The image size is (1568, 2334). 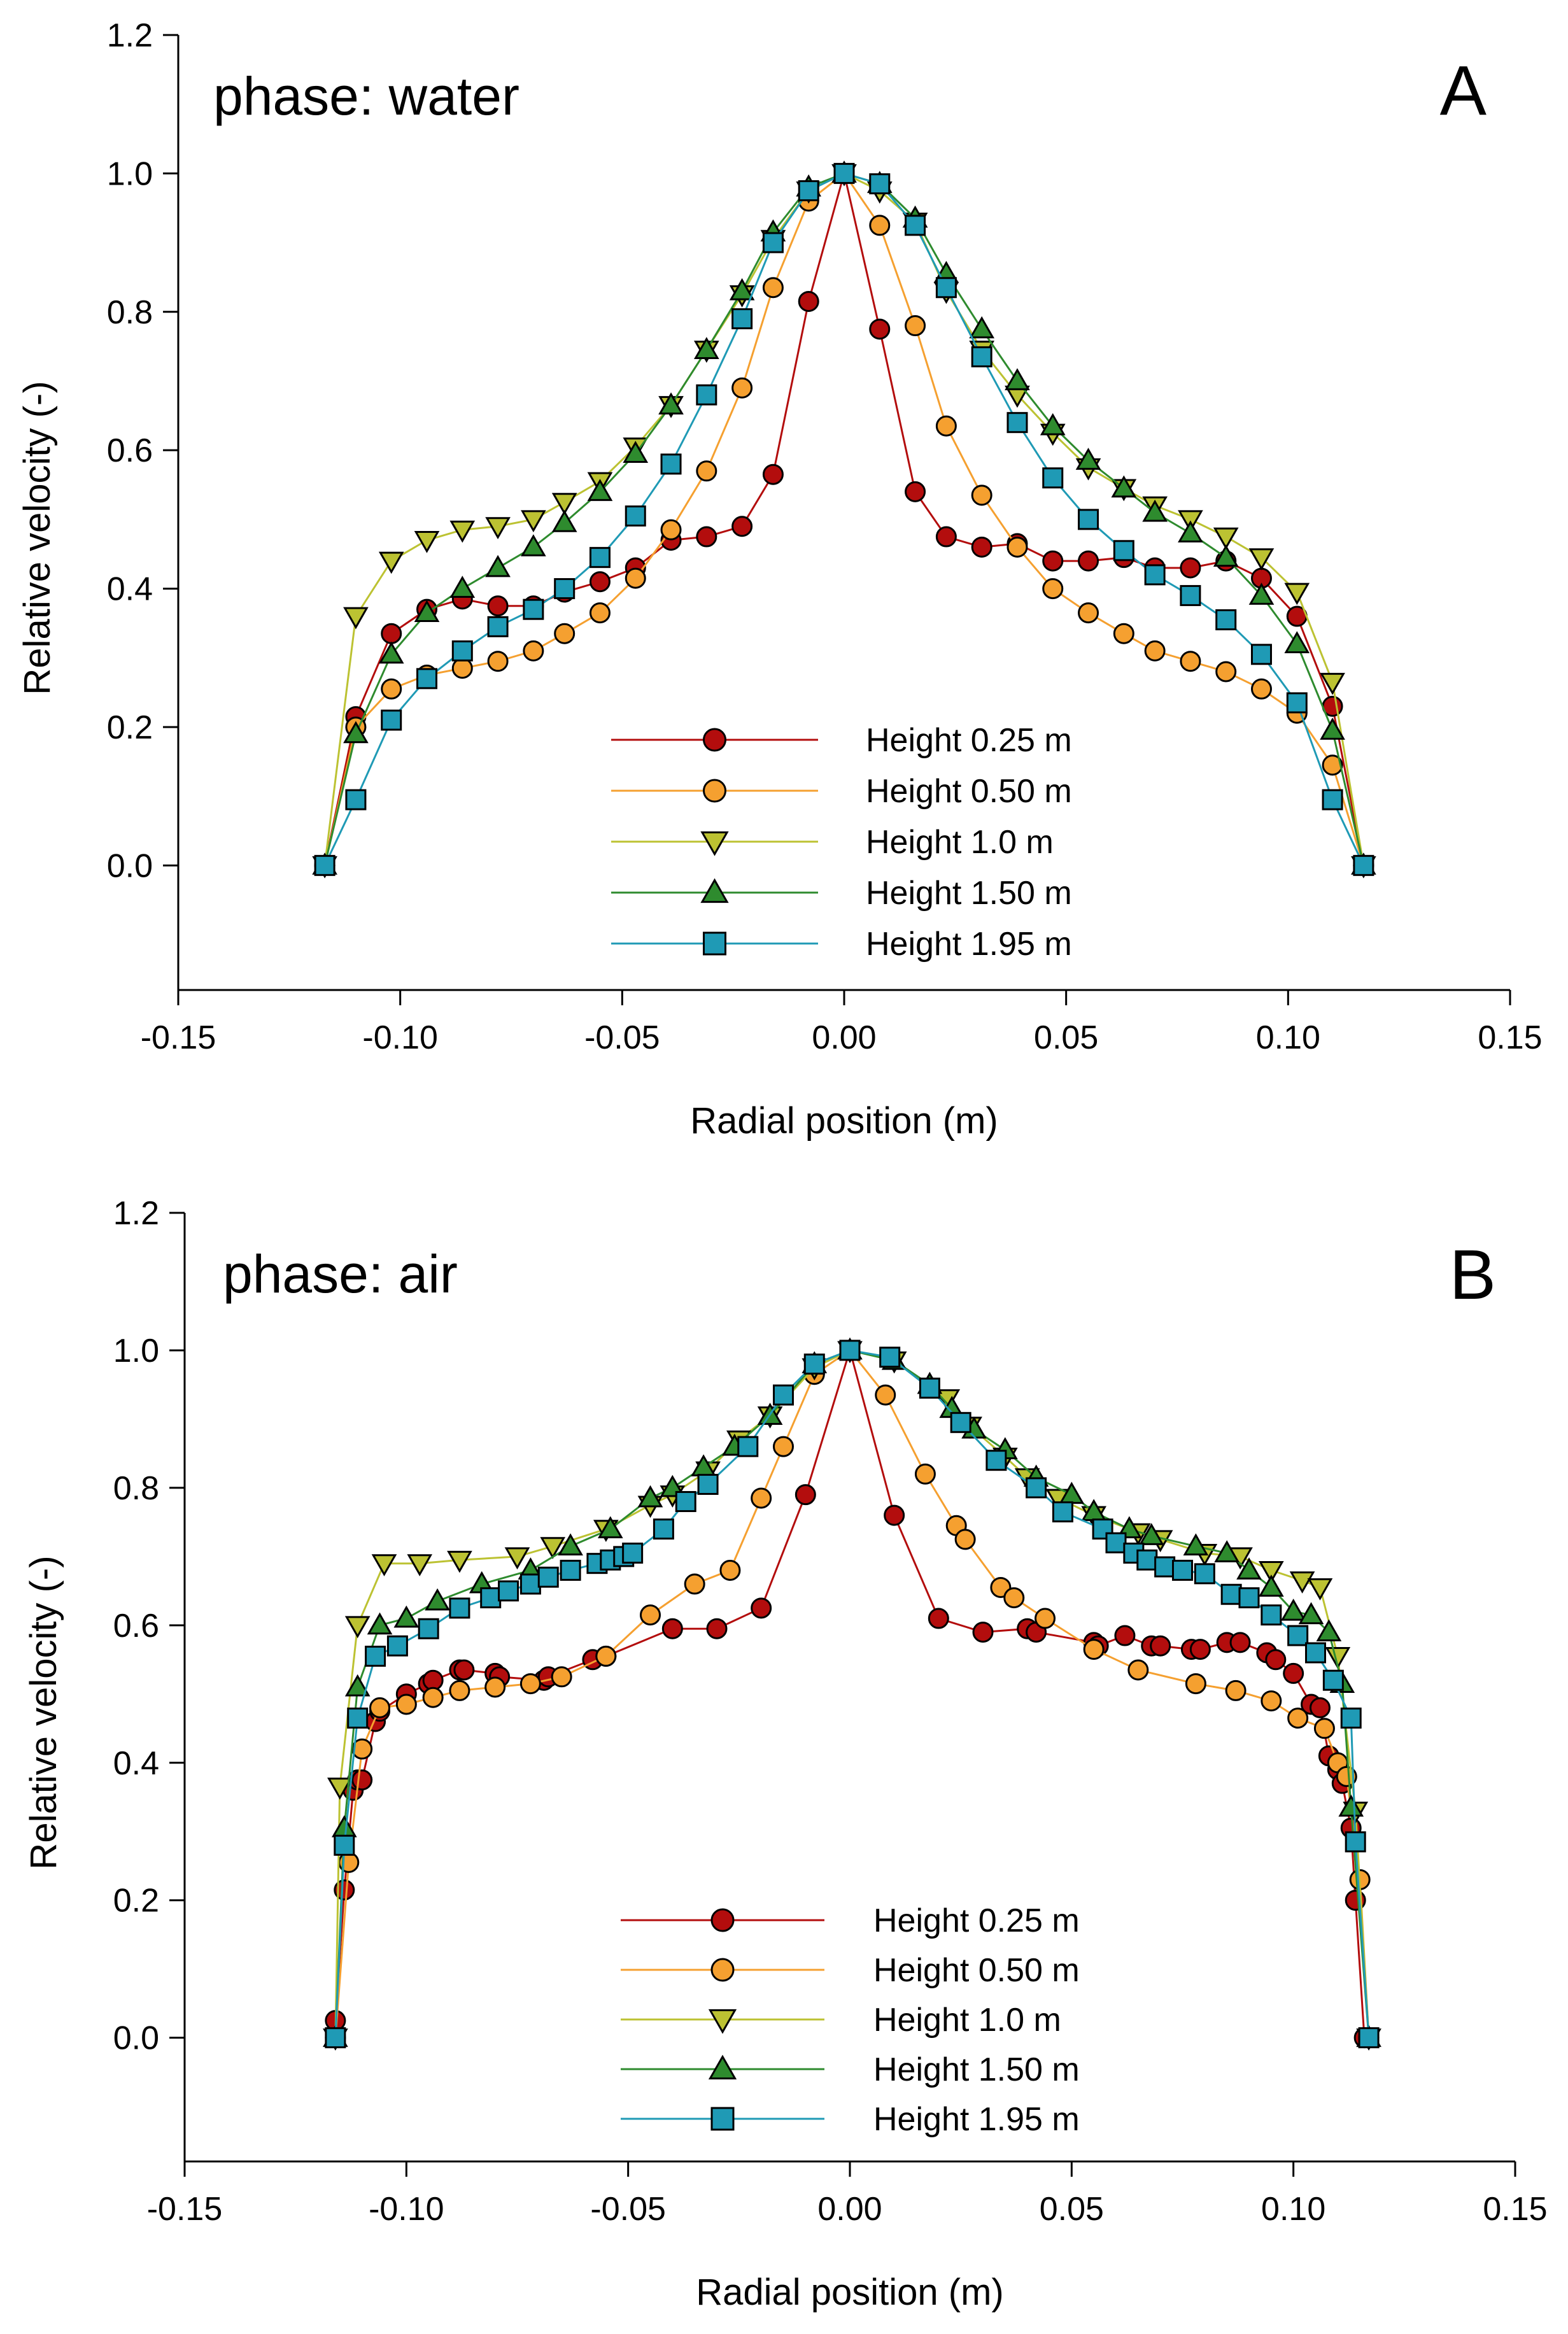 I want to click on x-tick-label-a: 0.05, so click(x=1066, y=1037).